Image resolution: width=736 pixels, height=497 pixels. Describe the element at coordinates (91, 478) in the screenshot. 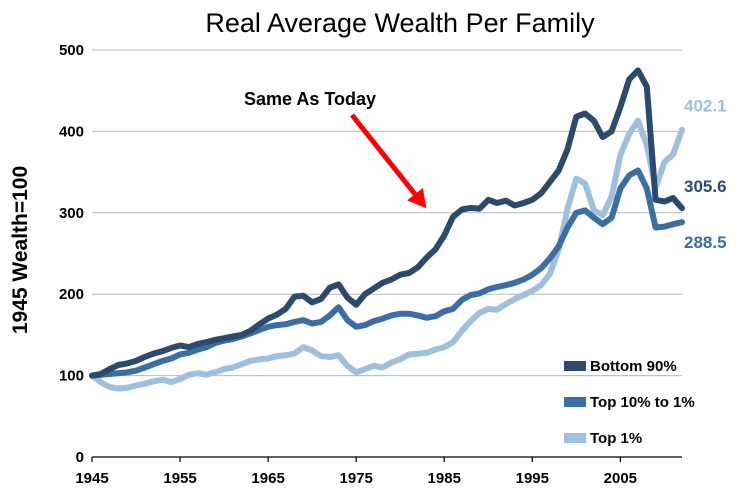

I see `x-tick-1945: 1945` at that location.